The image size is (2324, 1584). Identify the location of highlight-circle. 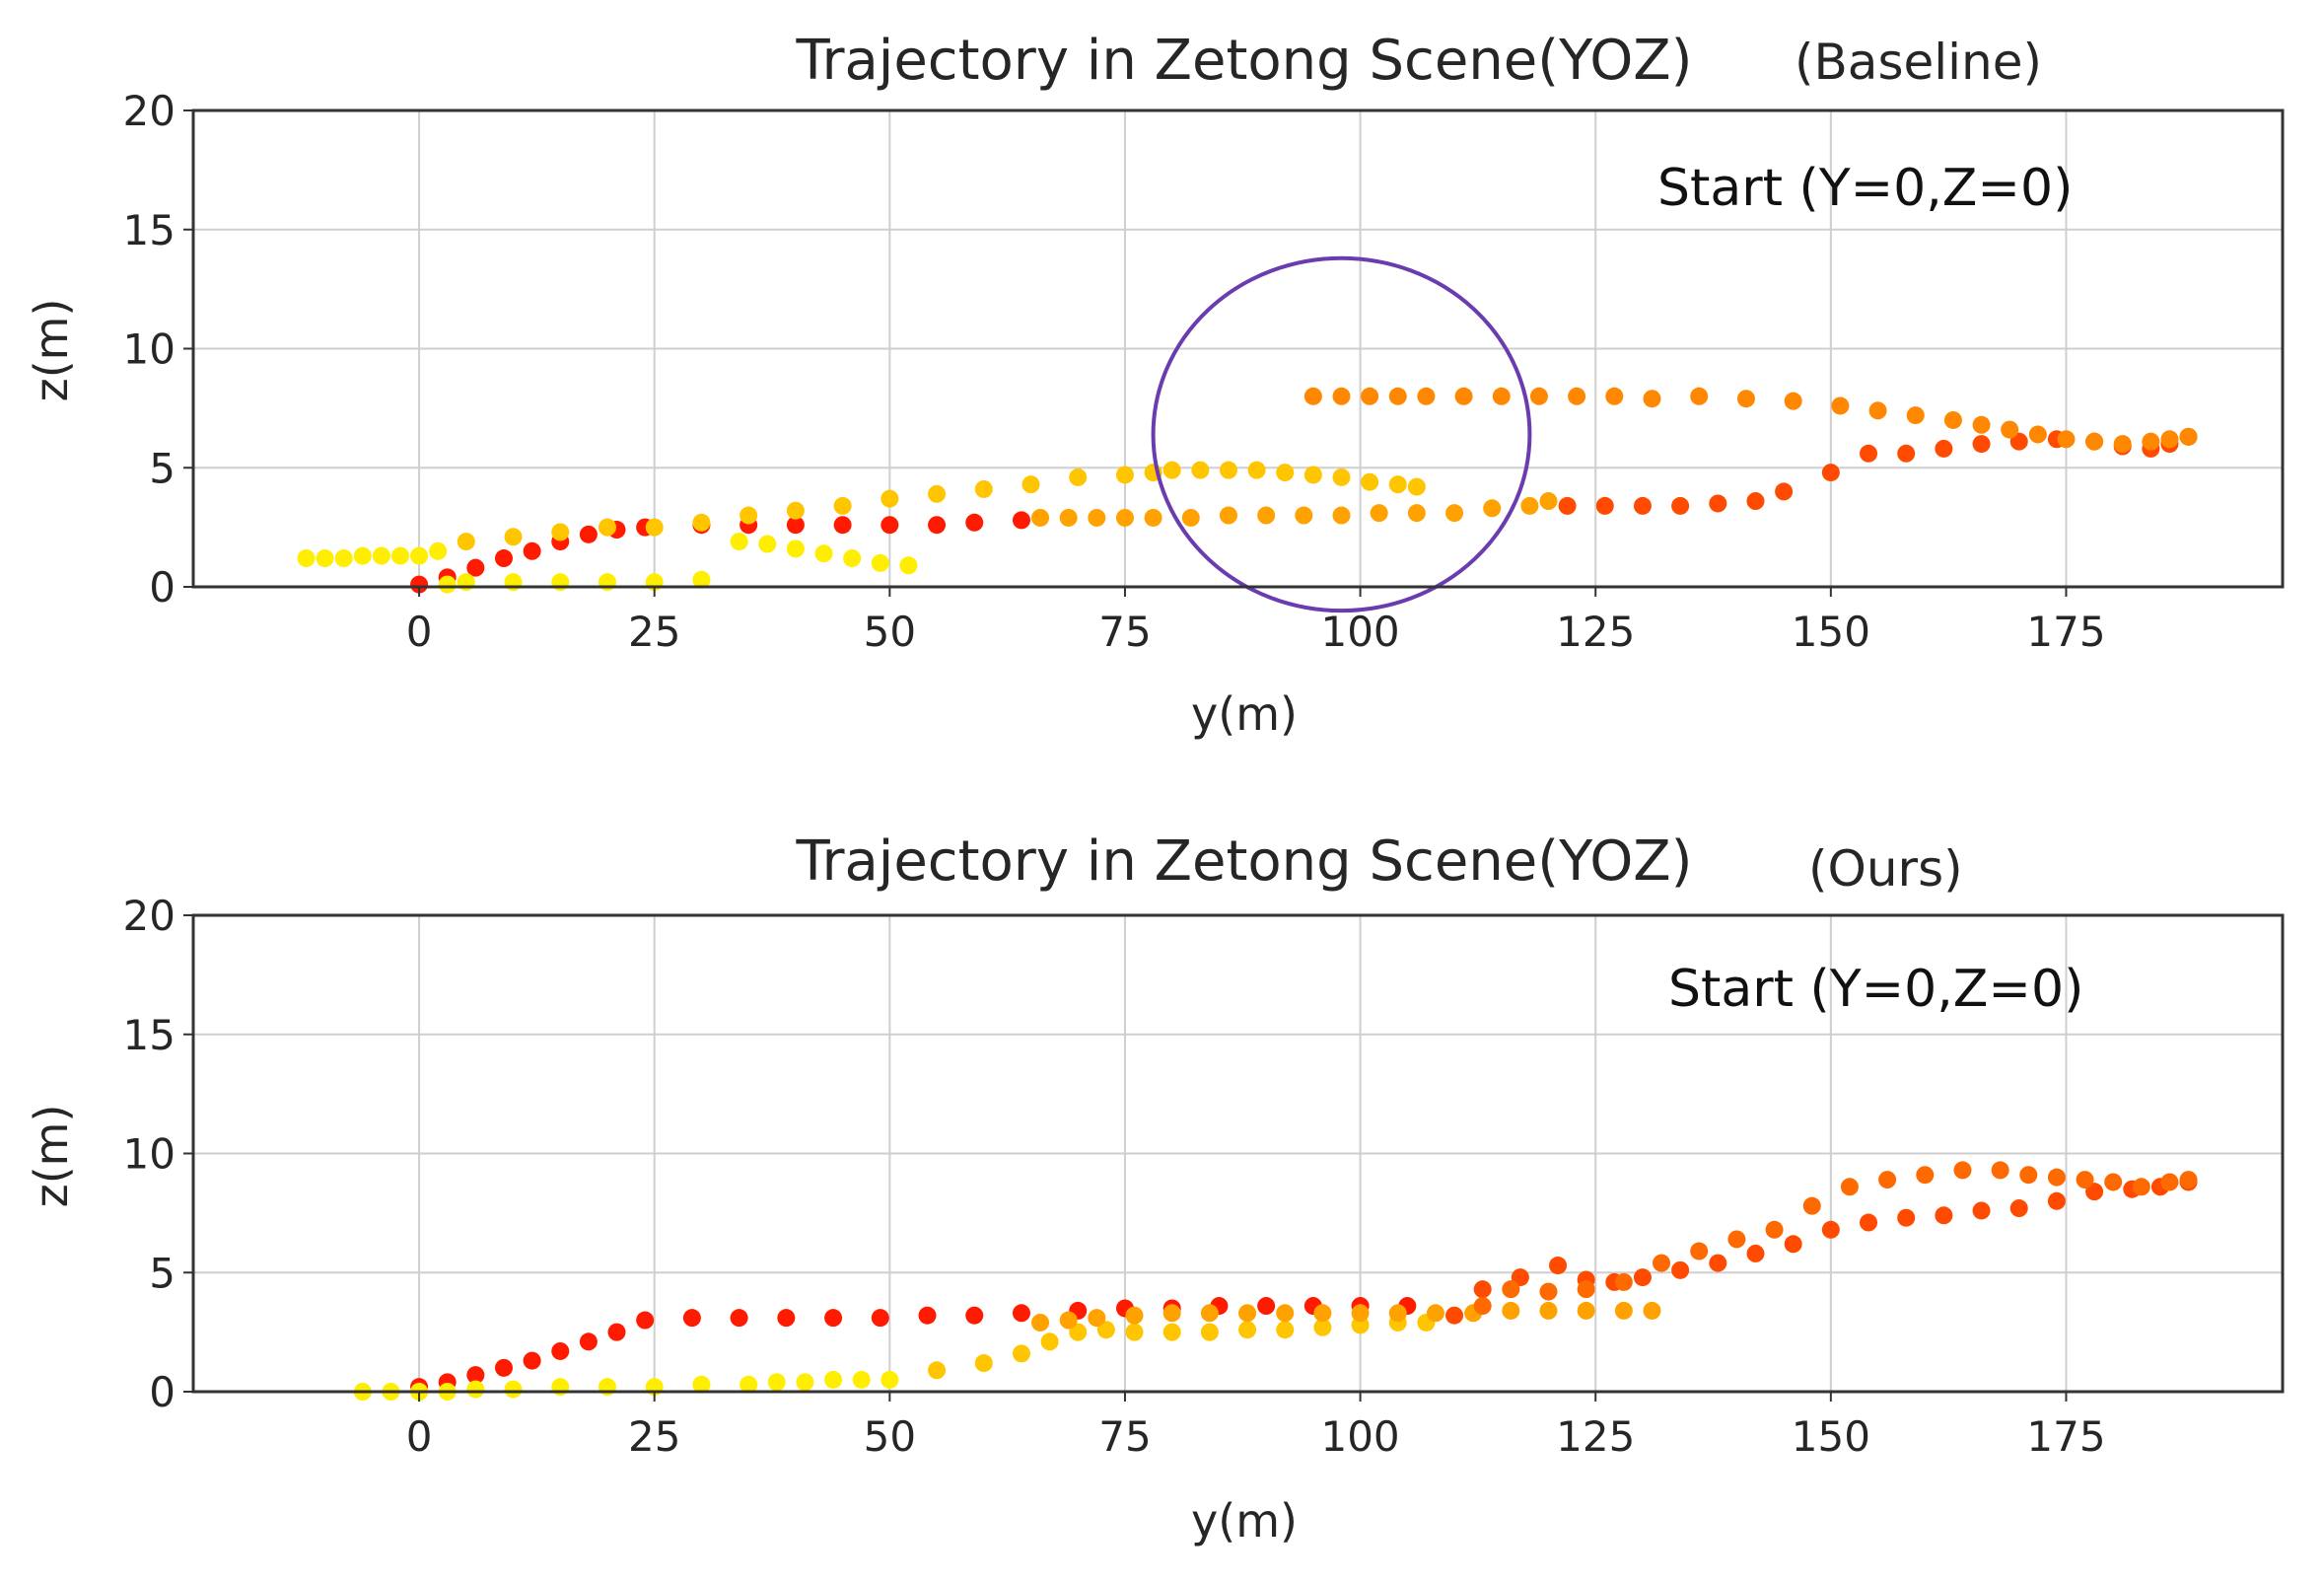
(1341, 434).